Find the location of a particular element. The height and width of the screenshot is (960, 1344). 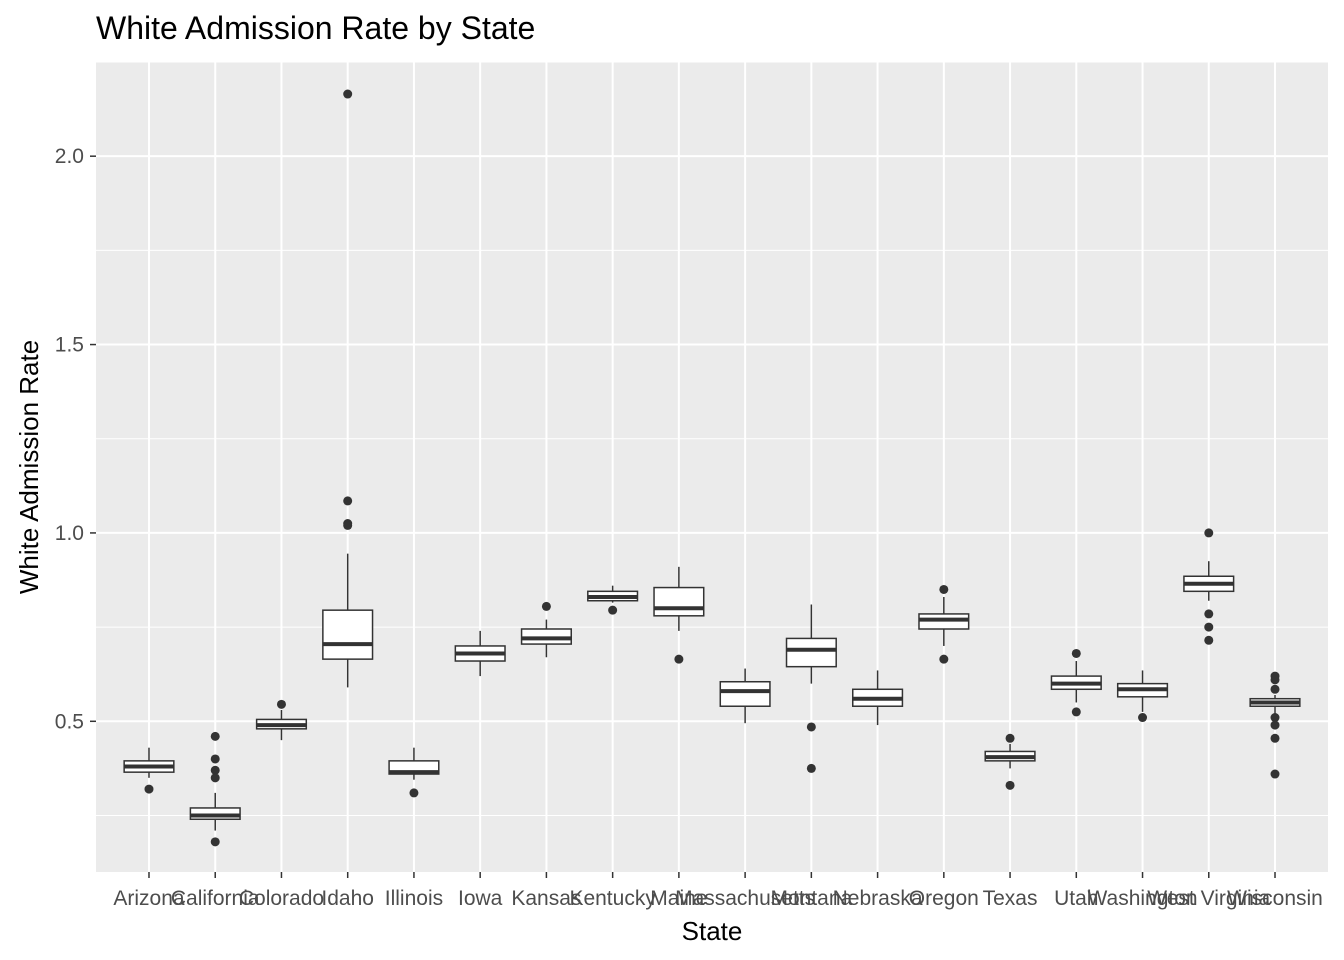

box-utah is located at coordinates (1076, 682).